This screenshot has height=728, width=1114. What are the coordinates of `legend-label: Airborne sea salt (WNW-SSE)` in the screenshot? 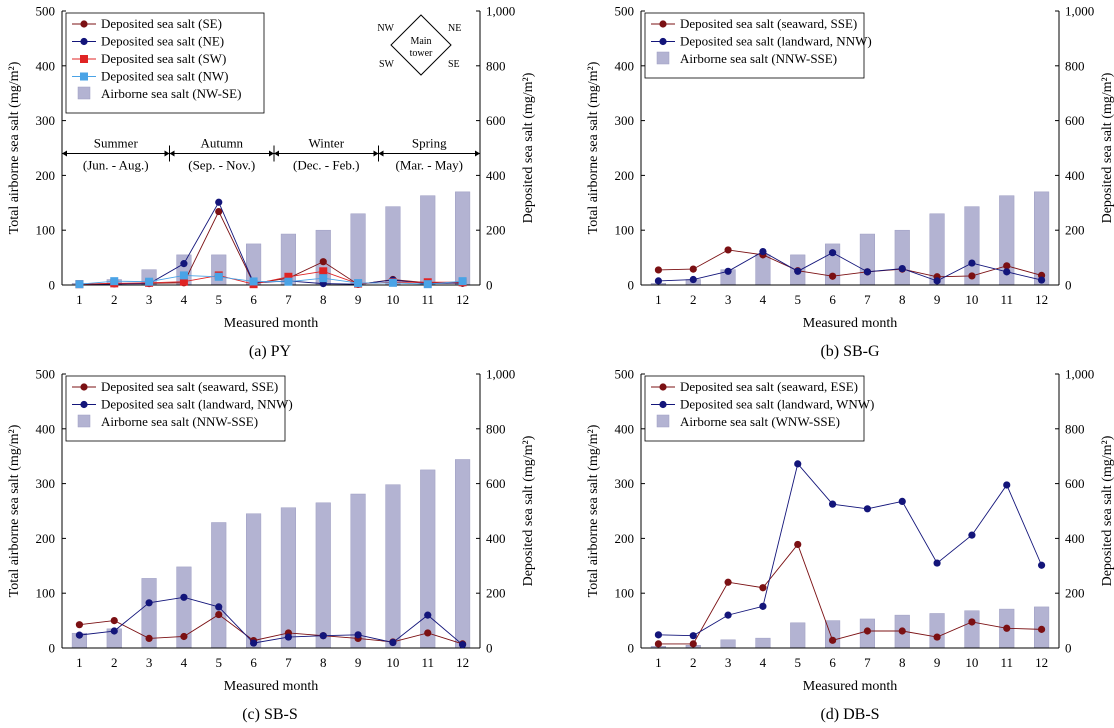 It's located at (760, 421).